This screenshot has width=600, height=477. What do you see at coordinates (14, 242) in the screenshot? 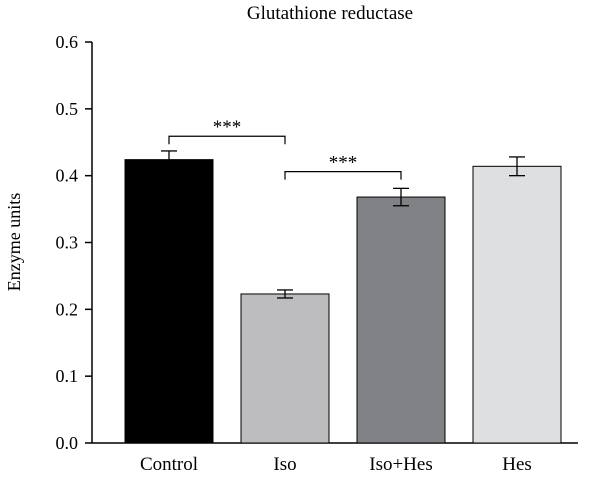
I see `y-axis-label: Enzyme units` at bounding box center [14, 242].